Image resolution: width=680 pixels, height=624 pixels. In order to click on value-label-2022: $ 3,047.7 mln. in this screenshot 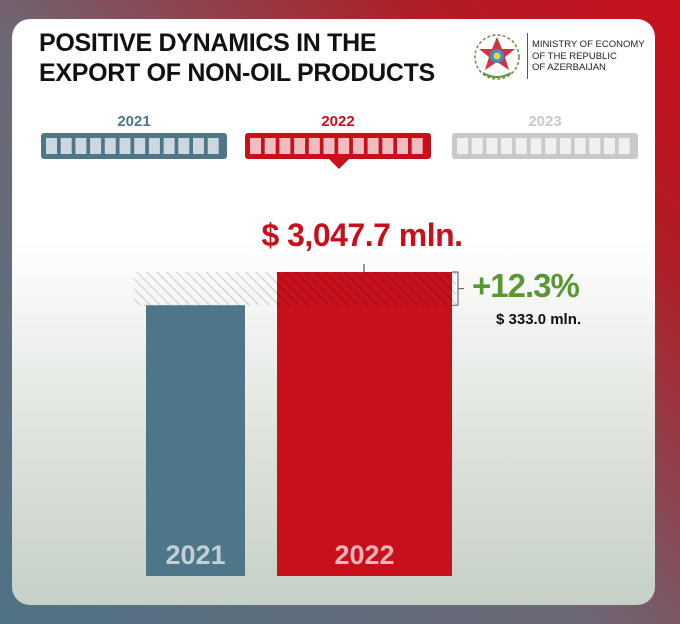, I will do `click(362, 235)`.